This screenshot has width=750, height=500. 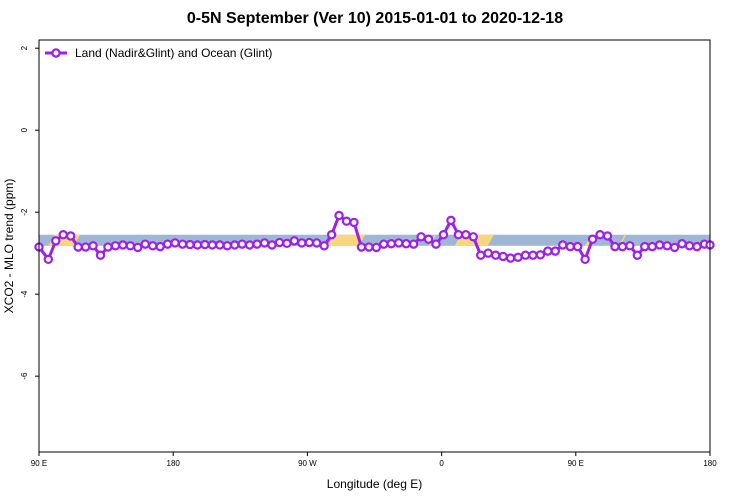 What do you see at coordinates (374, 484) in the screenshot?
I see `x-axis-label: Longitude (deg E)` at bounding box center [374, 484].